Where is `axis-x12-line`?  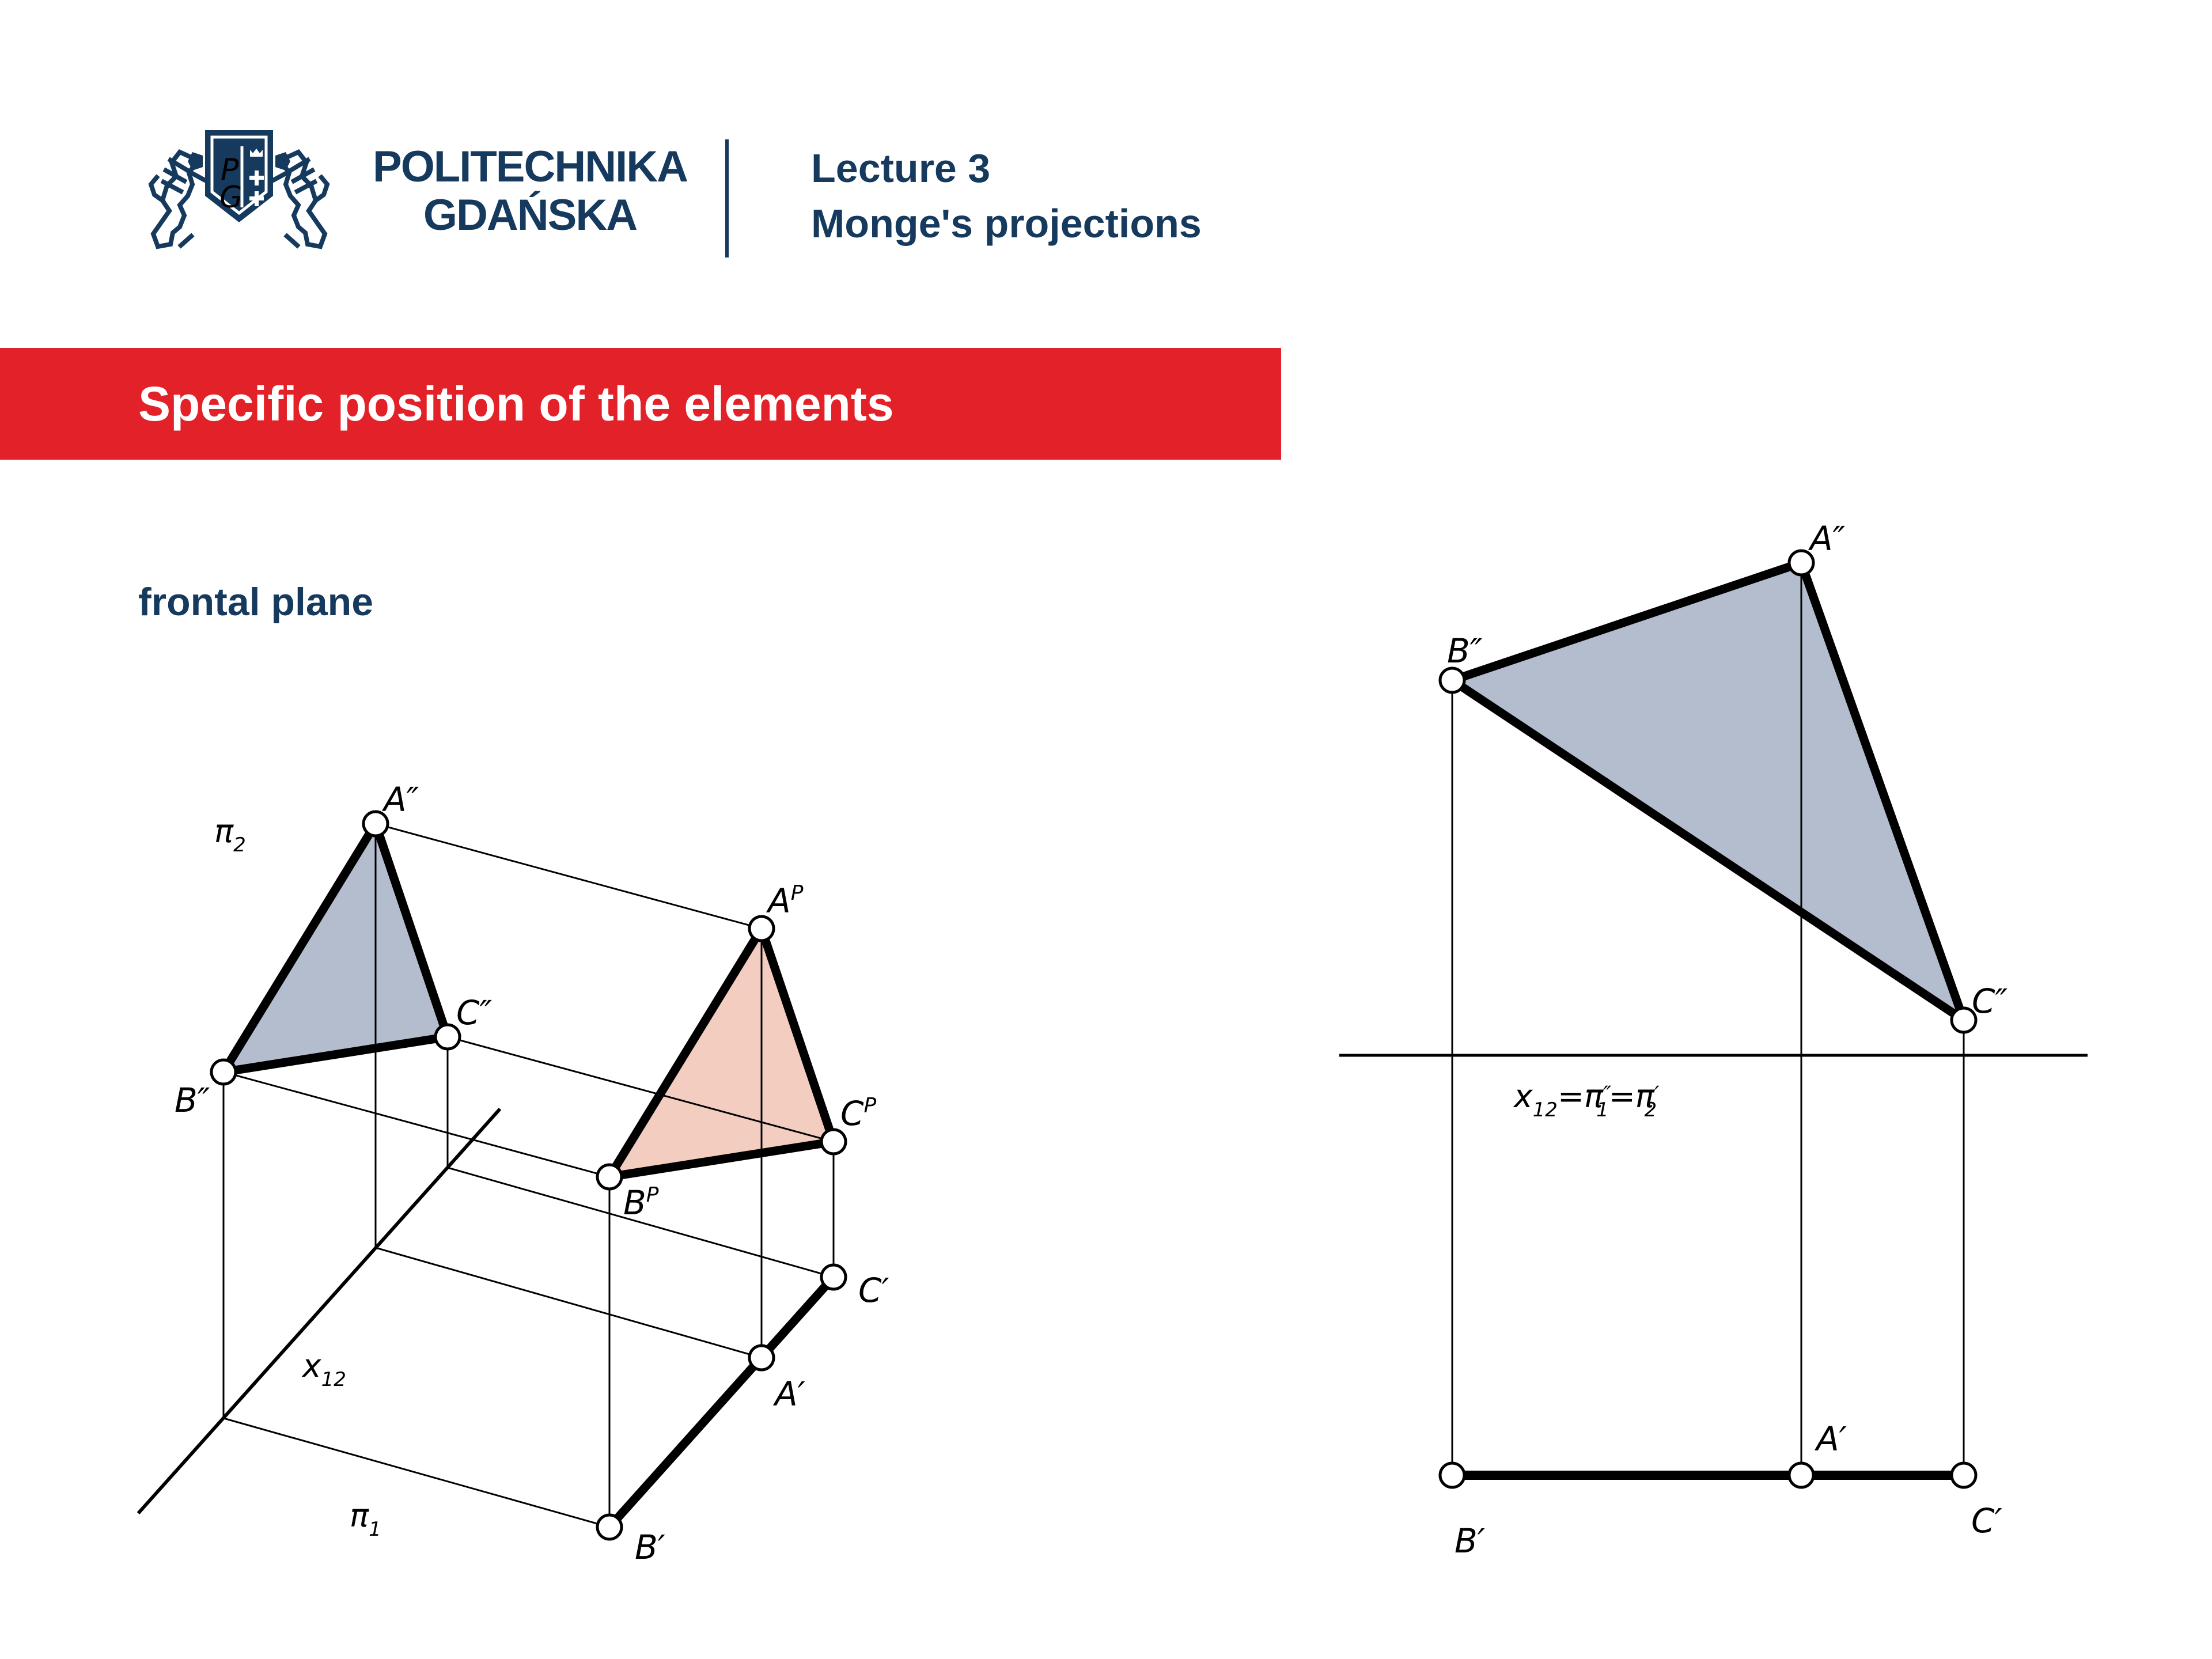 axis-x12-line is located at coordinates (319, 1311).